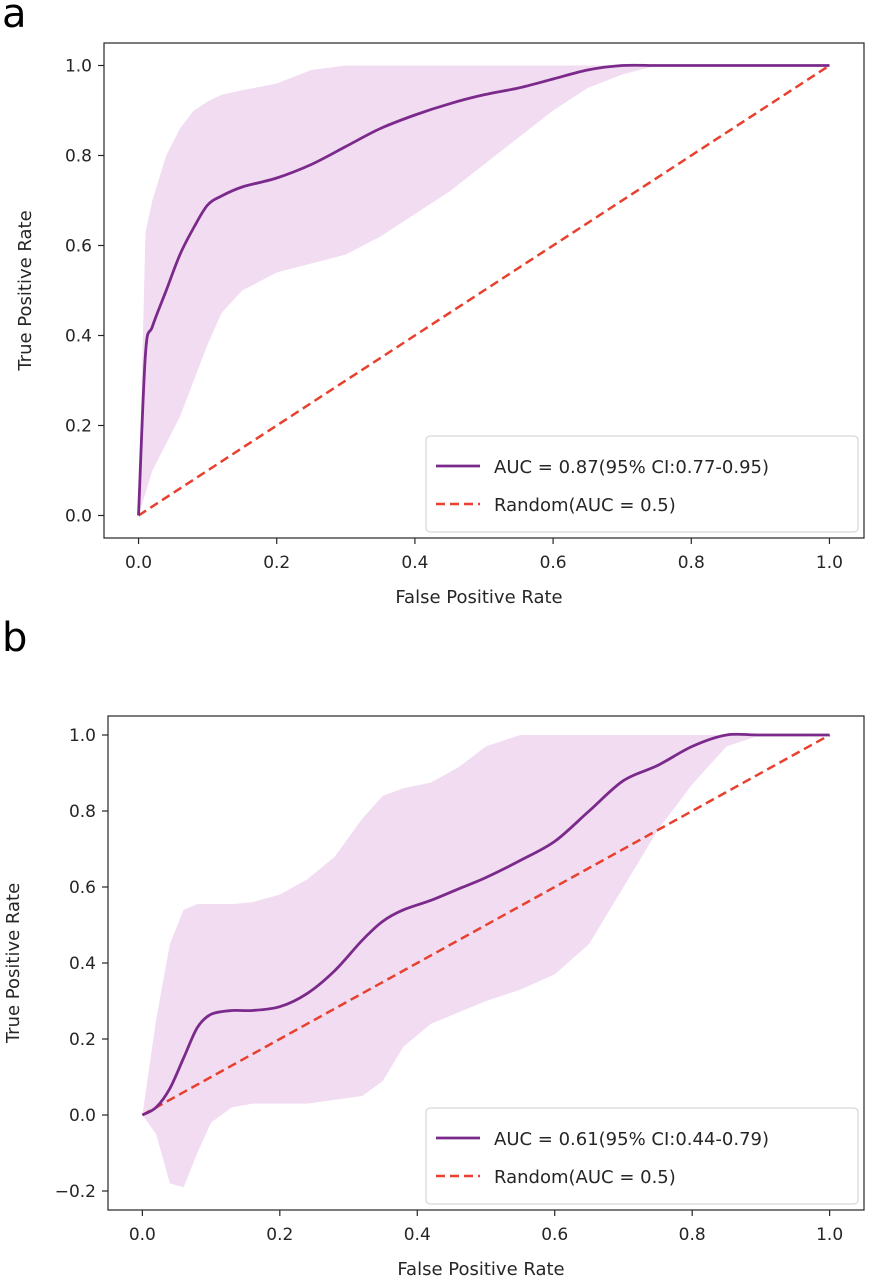  Describe the element at coordinates (15, 638) in the screenshot. I see `panel-b-label: b` at that location.